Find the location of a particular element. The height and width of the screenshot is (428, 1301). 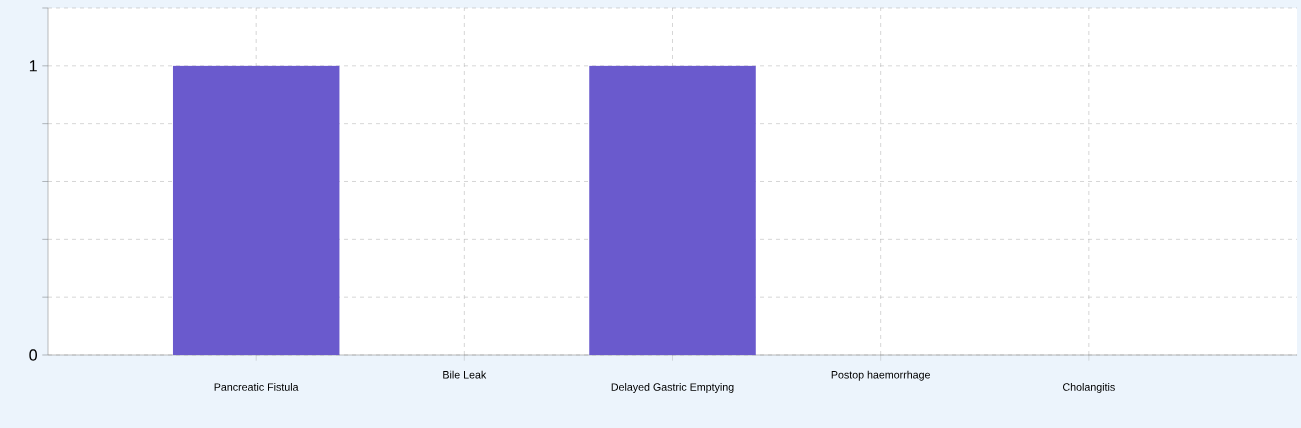

x-tick-label: Postop haemorrhage is located at coordinates (880, 375).